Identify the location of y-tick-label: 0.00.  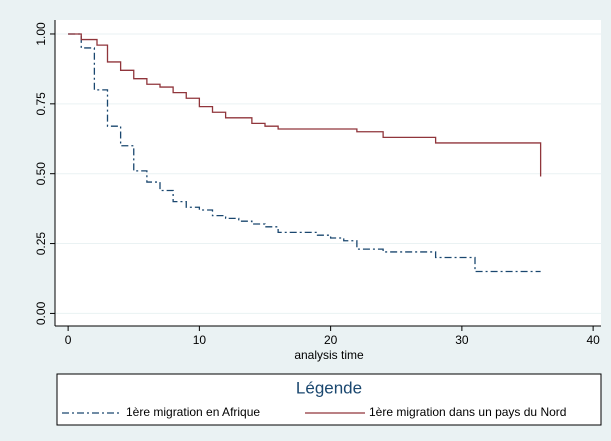
(41, 313).